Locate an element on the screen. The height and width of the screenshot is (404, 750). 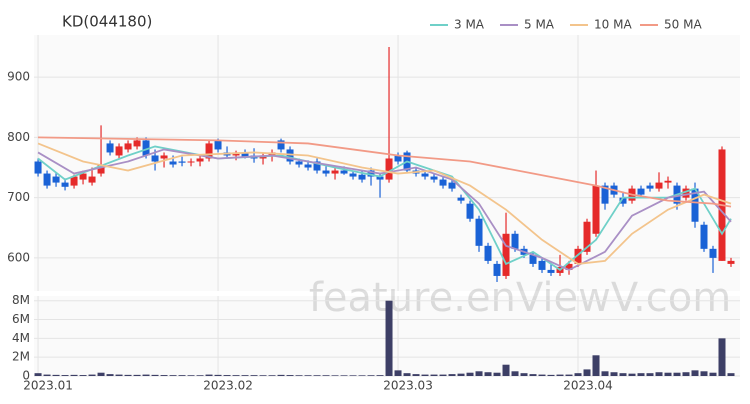
chart-title: KD(044180) is located at coordinates (107, 22).